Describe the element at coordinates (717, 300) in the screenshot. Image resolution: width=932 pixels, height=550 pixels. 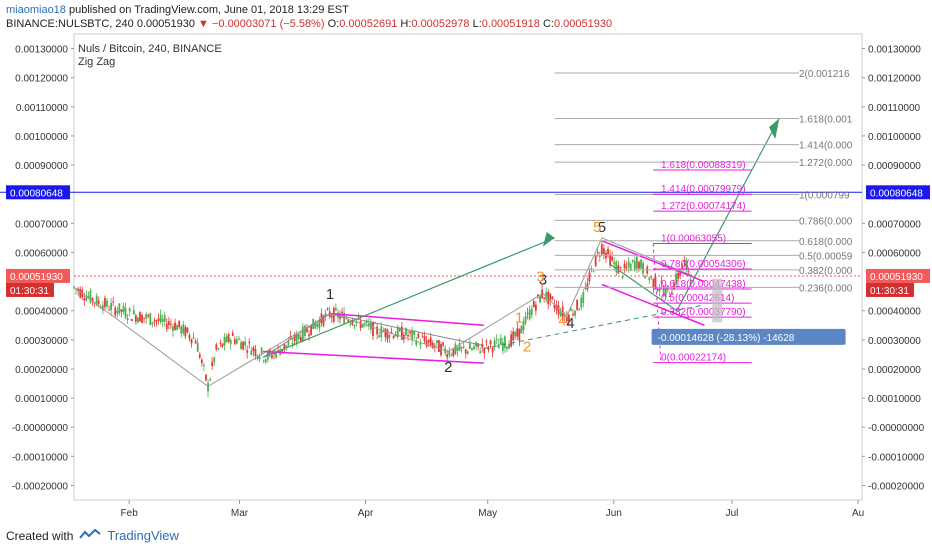
I see `measure-range` at that location.